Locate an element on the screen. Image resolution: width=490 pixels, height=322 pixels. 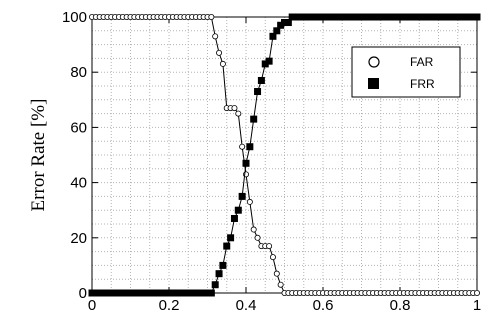
y-tick-label: 100 is located at coordinates (74, 17).